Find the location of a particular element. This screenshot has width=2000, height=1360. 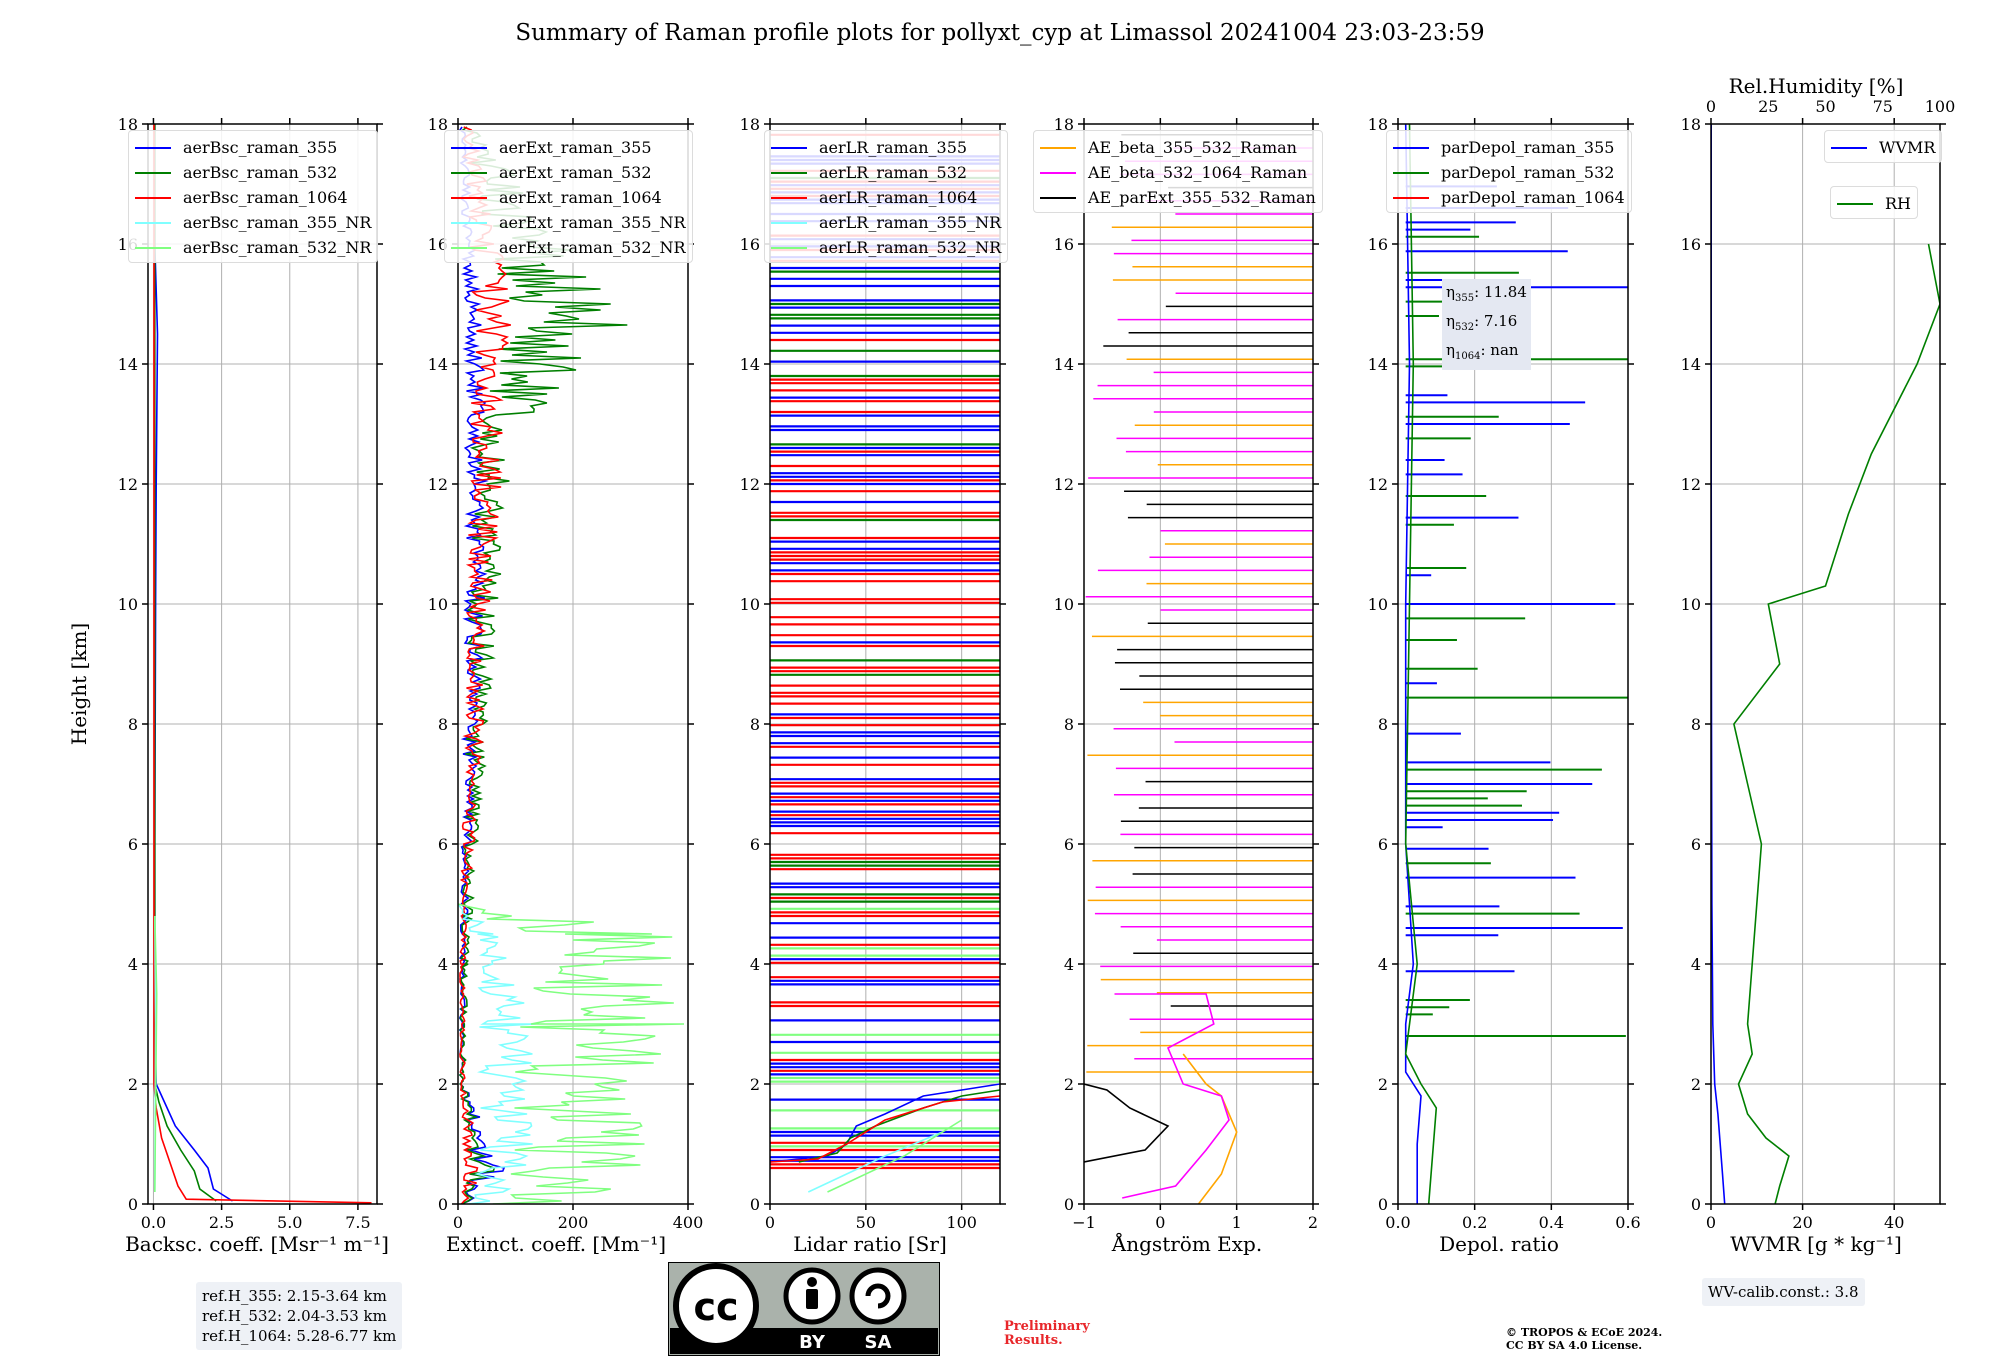

xlabel-backscatter: Backsc. coeff. [Msr⁻¹ m⁻¹] is located at coordinates (257, 1244).